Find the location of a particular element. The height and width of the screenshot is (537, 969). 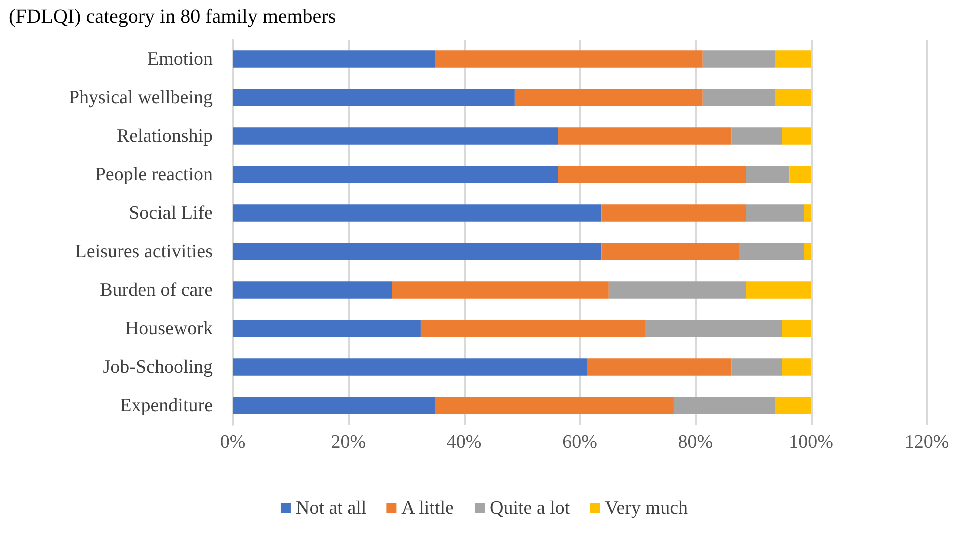

legend-label: Quite a lot is located at coordinates (530, 508).